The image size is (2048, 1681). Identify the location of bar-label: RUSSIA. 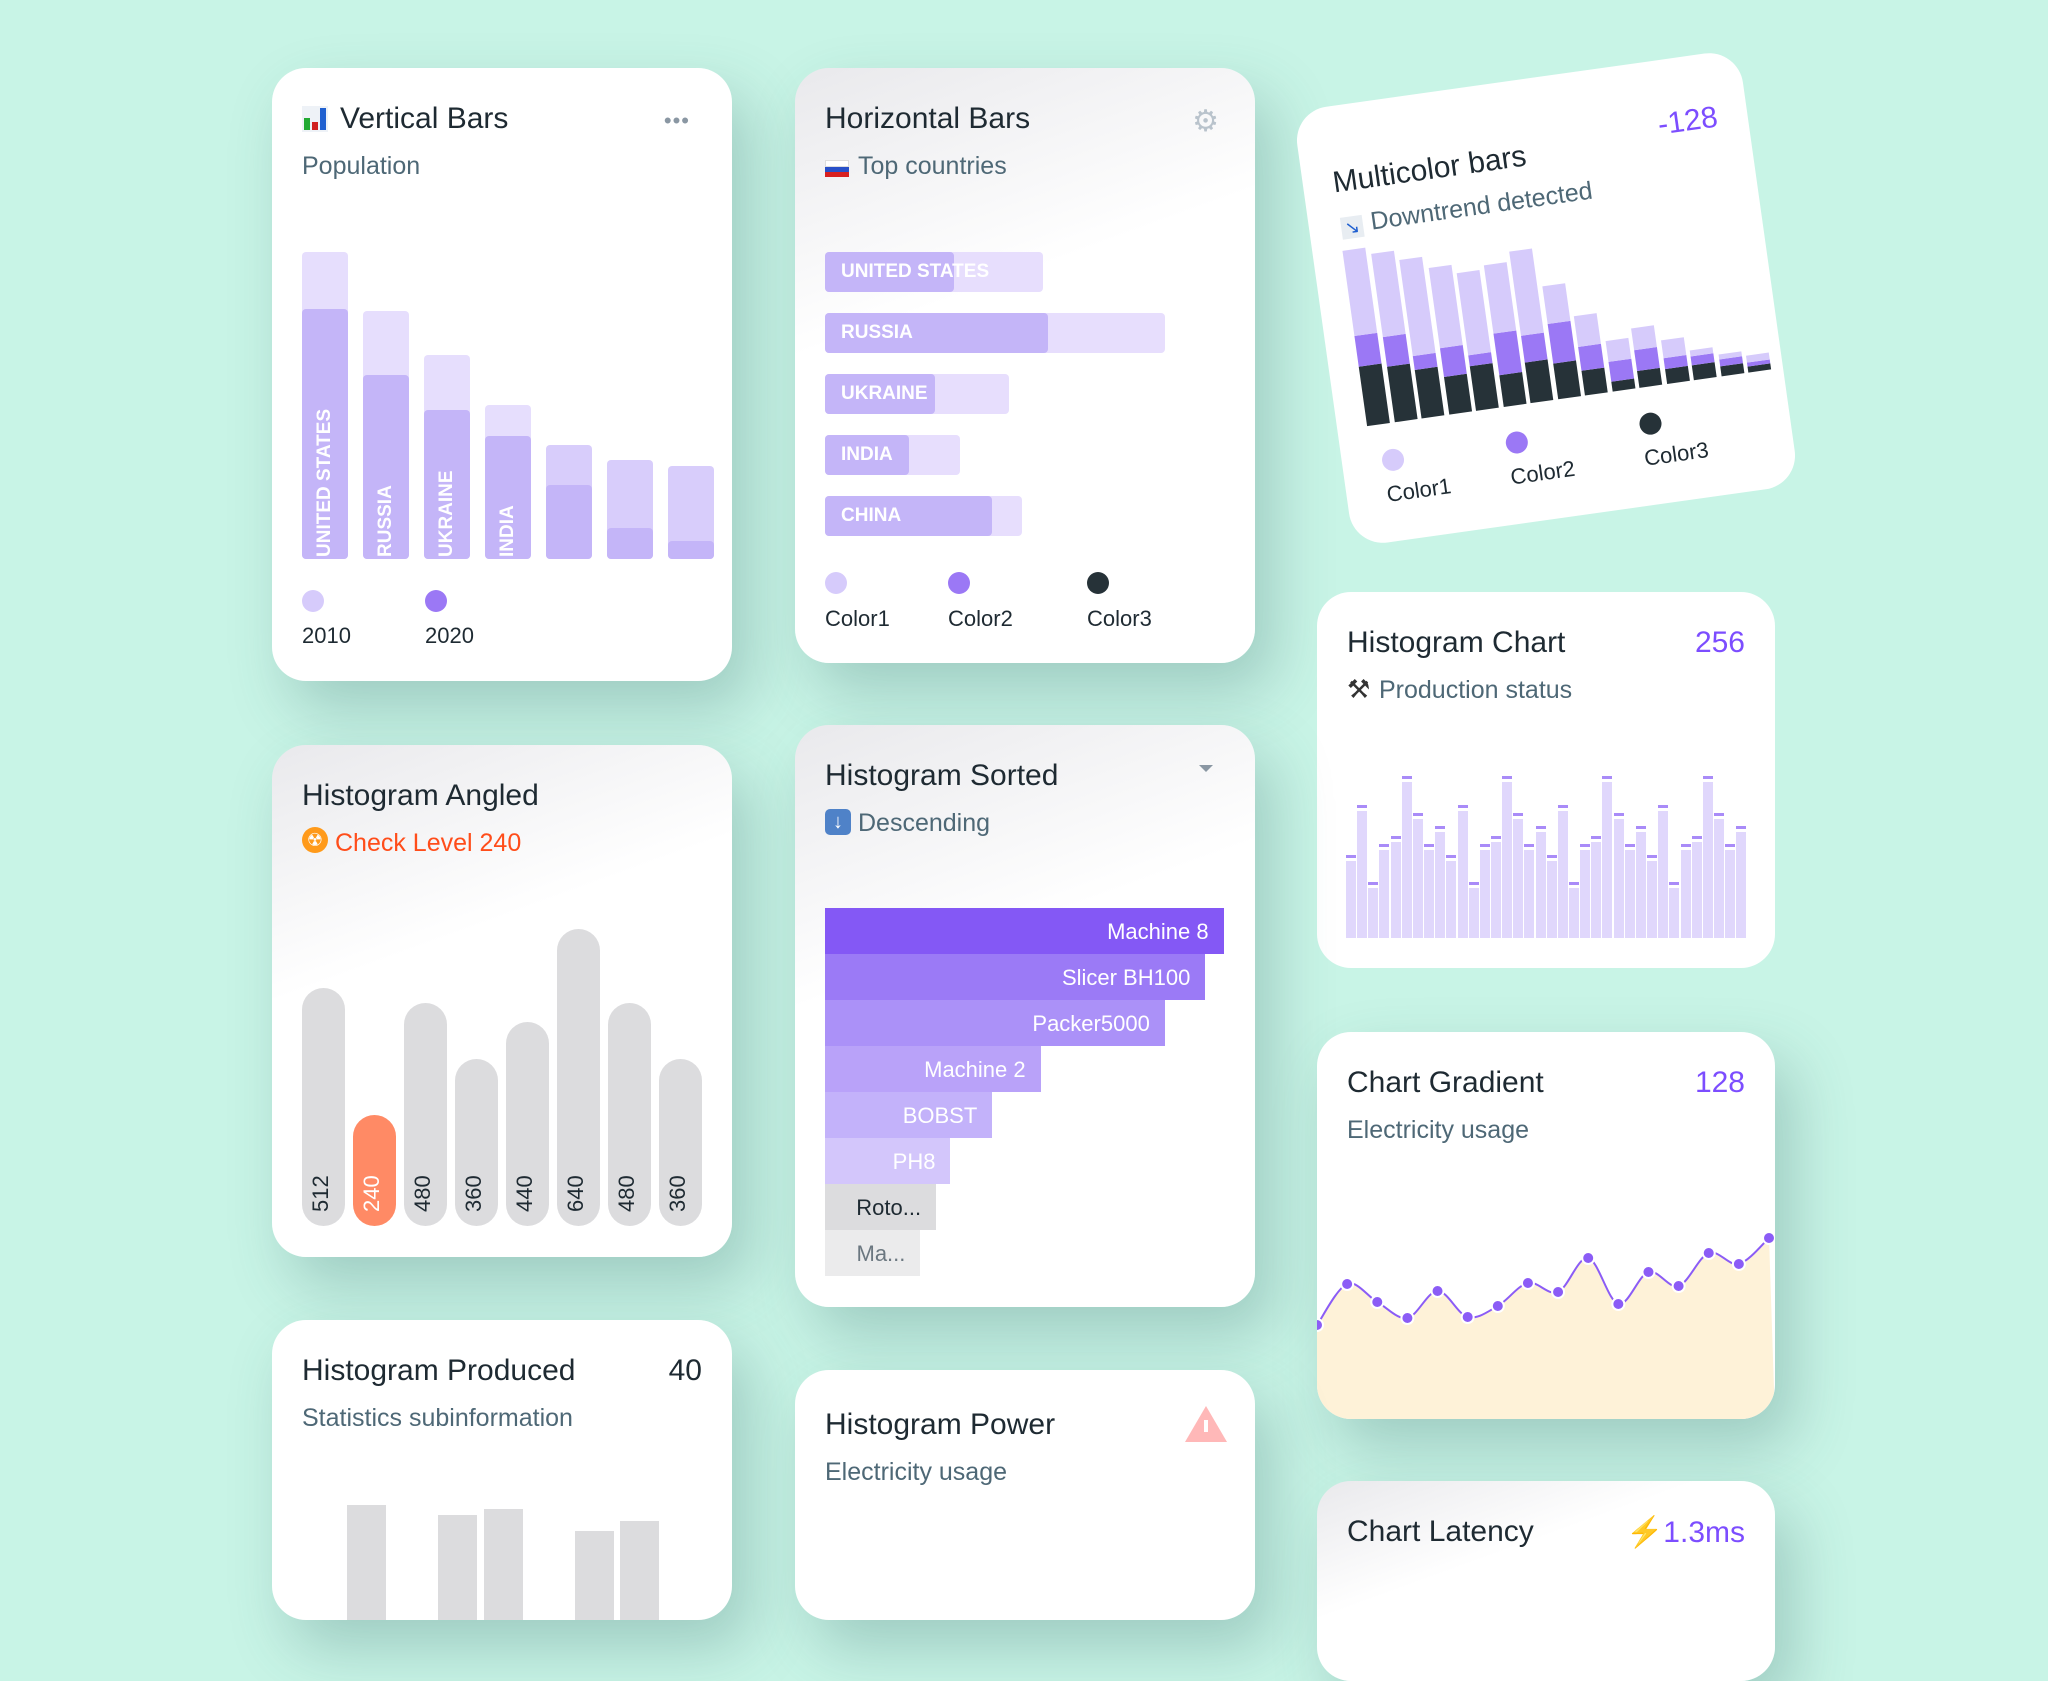
(877, 332).